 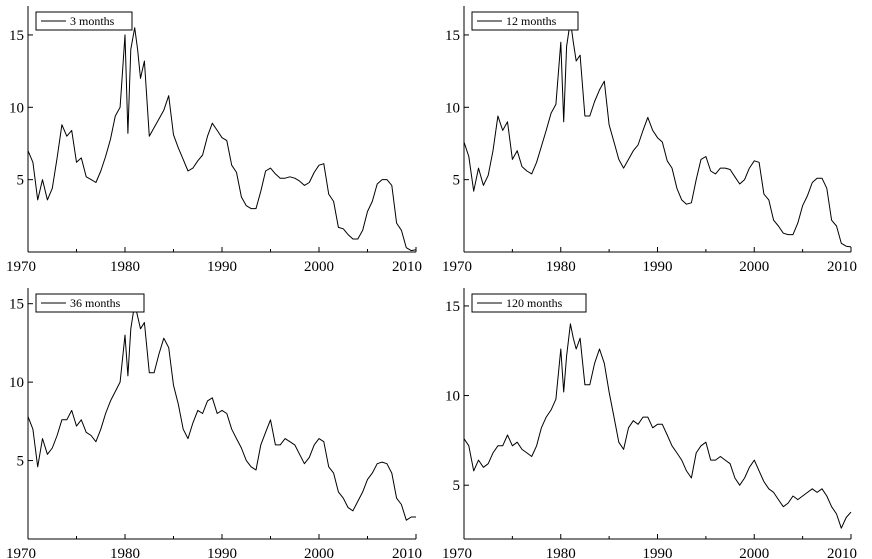 I want to click on legend-label: 36 months, so click(x=95, y=303).